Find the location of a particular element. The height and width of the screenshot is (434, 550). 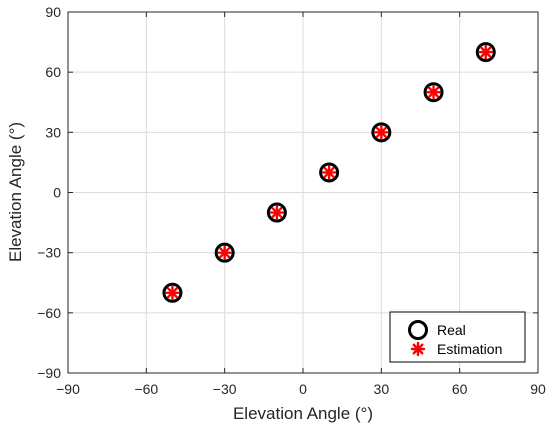

x-tick-label: −90 is located at coordinates (68, 389).